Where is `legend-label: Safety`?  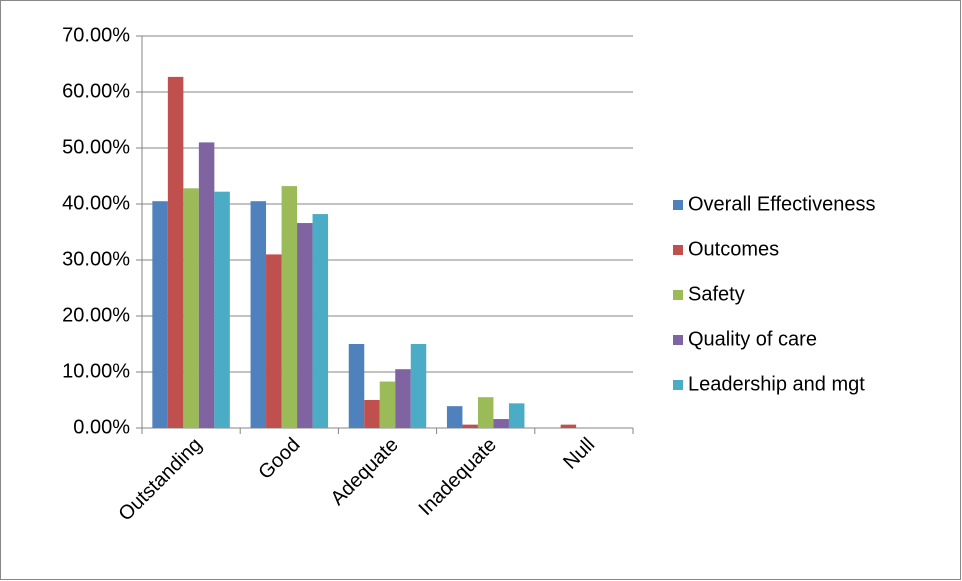
legend-label: Safety is located at coordinates (716, 294).